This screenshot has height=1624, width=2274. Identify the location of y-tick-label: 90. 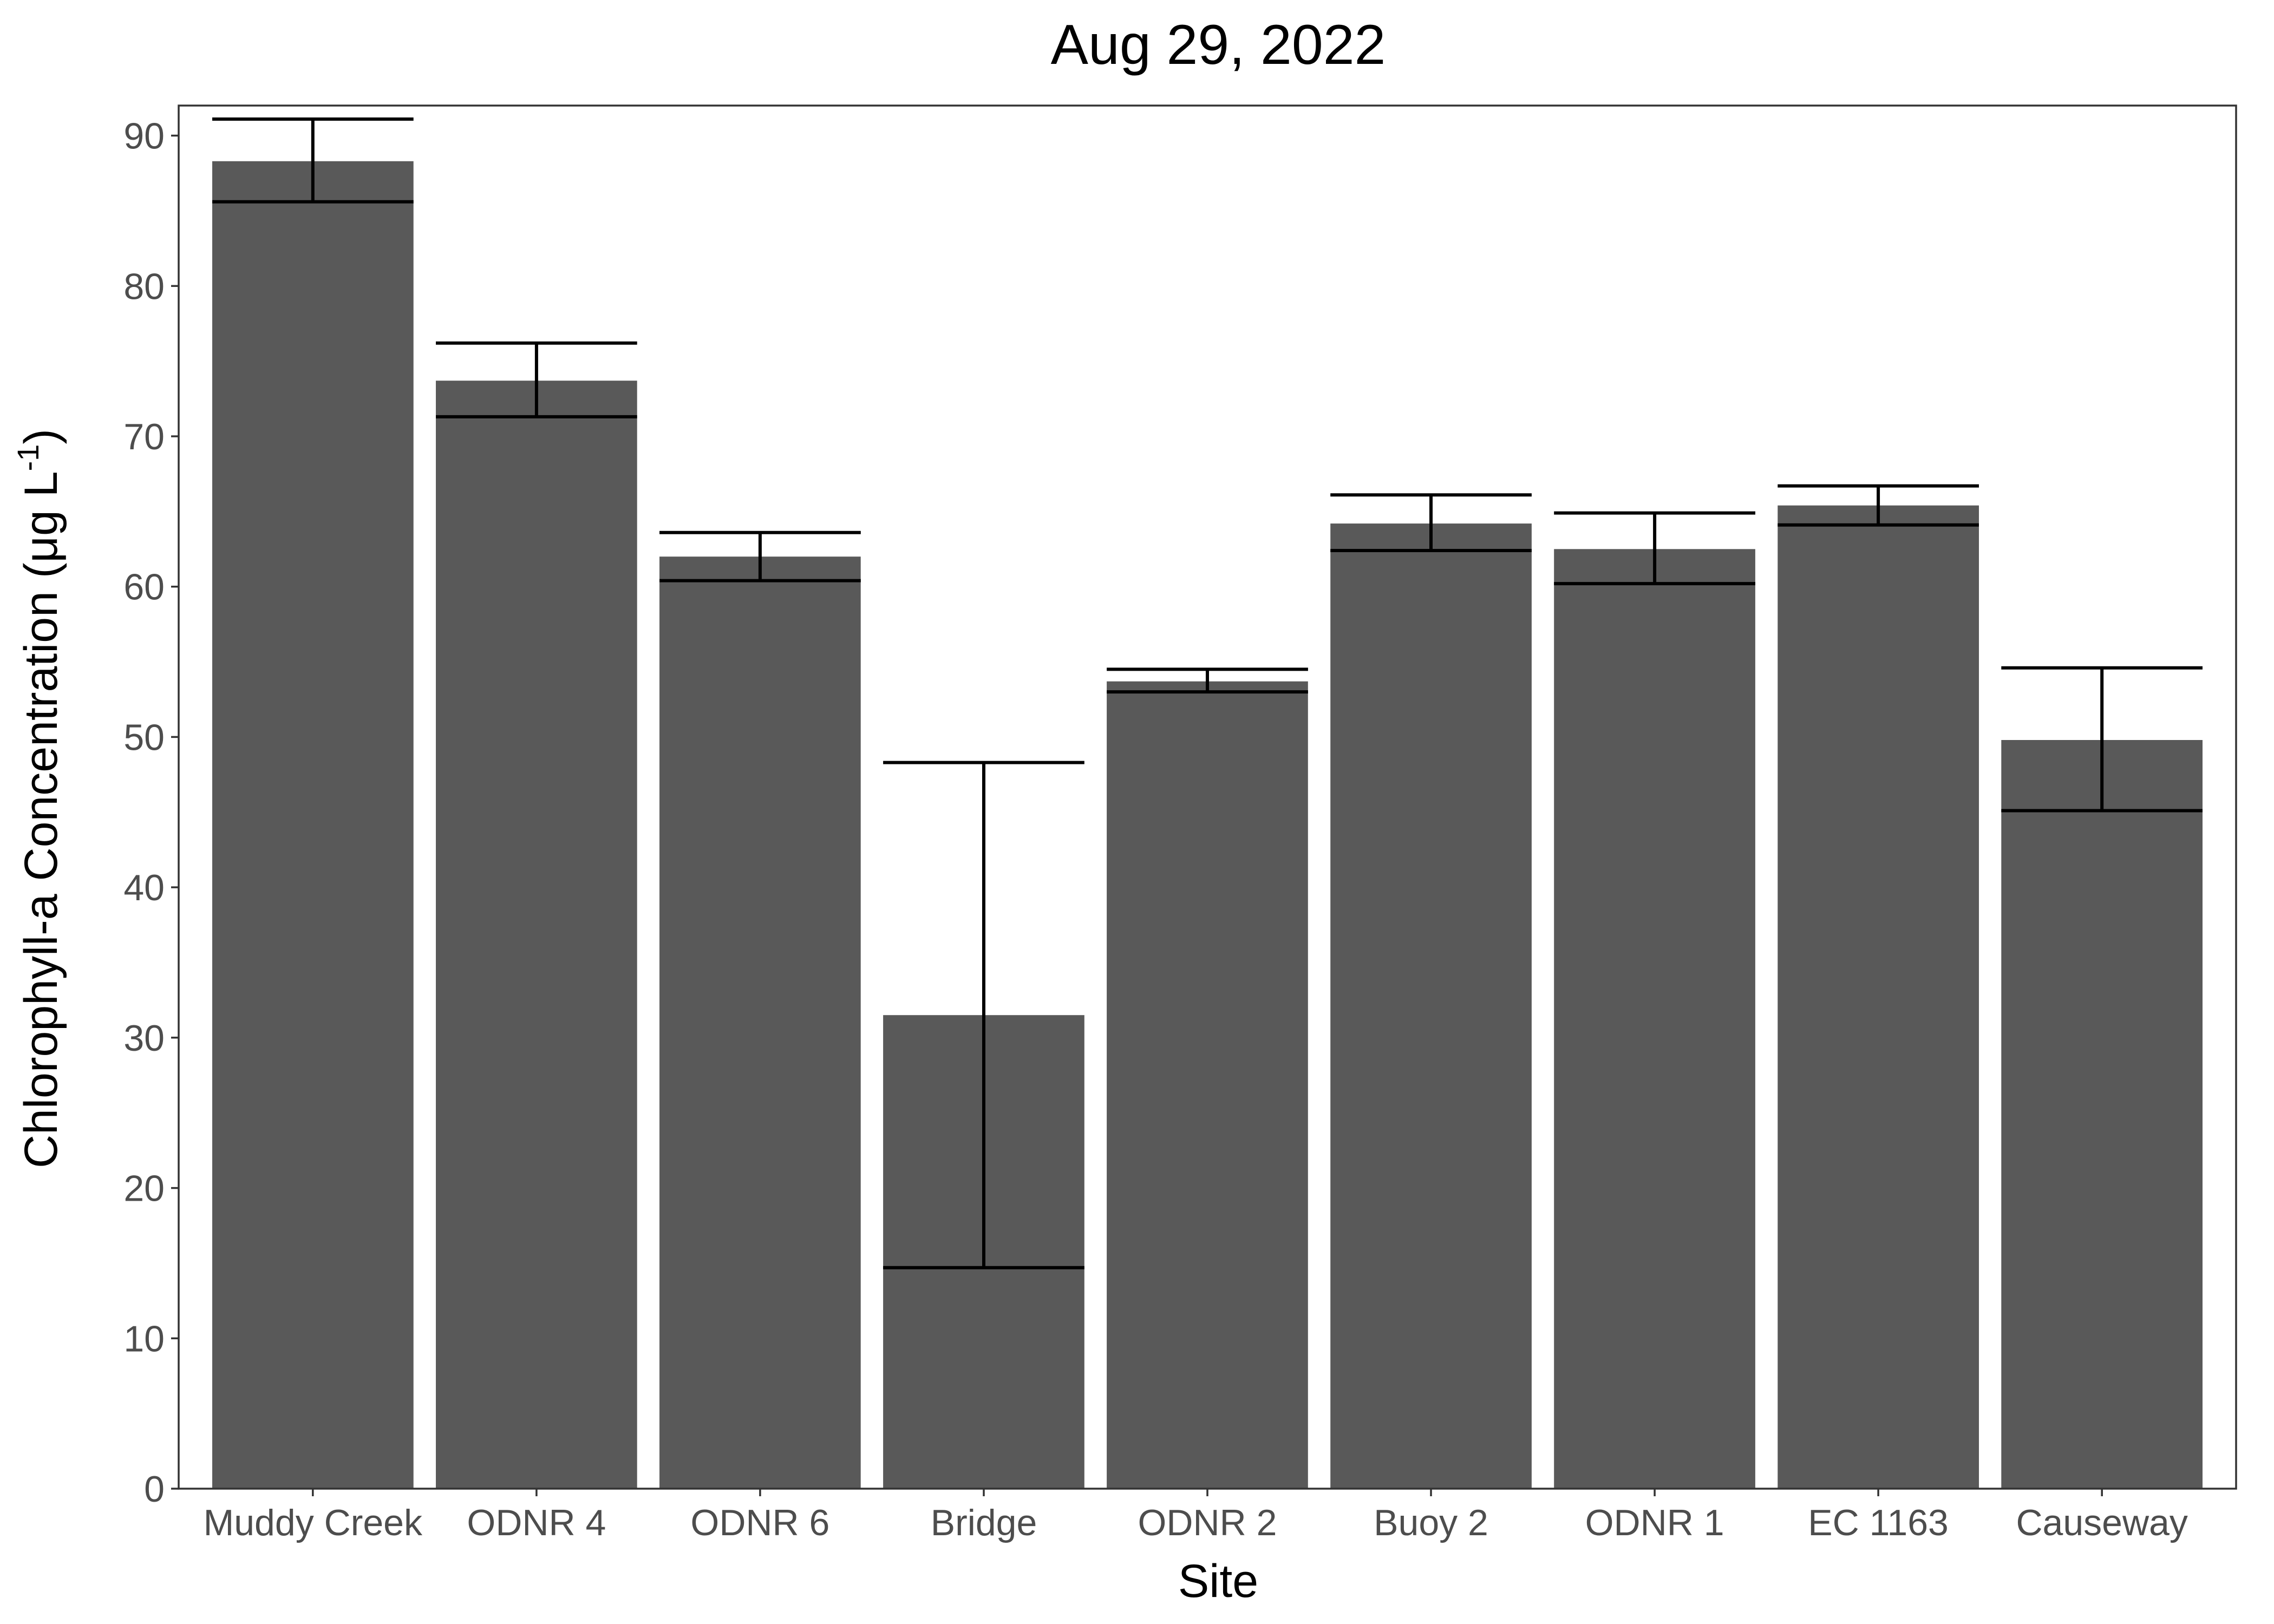
(144, 136).